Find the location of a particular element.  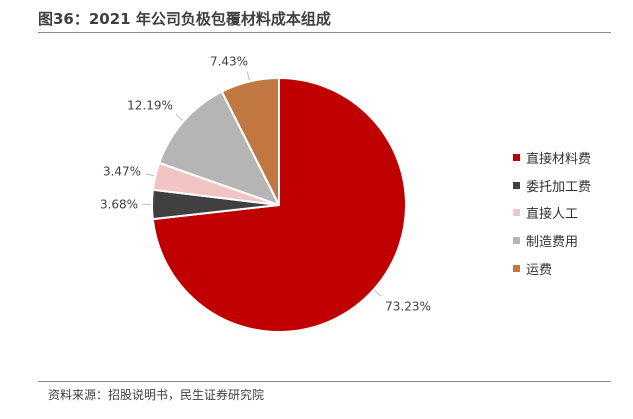

chart-title: 图36：2021 年公司负极包覆材料成本组成 is located at coordinates (184, 19).